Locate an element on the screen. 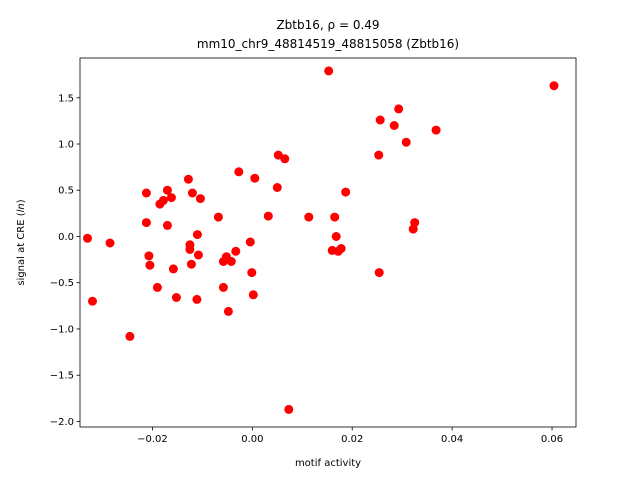 The height and width of the screenshot is (480, 640). x-axis-ticks: −0.02 0.00 0.02 0.04 0.06 is located at coordinates (350, 436).